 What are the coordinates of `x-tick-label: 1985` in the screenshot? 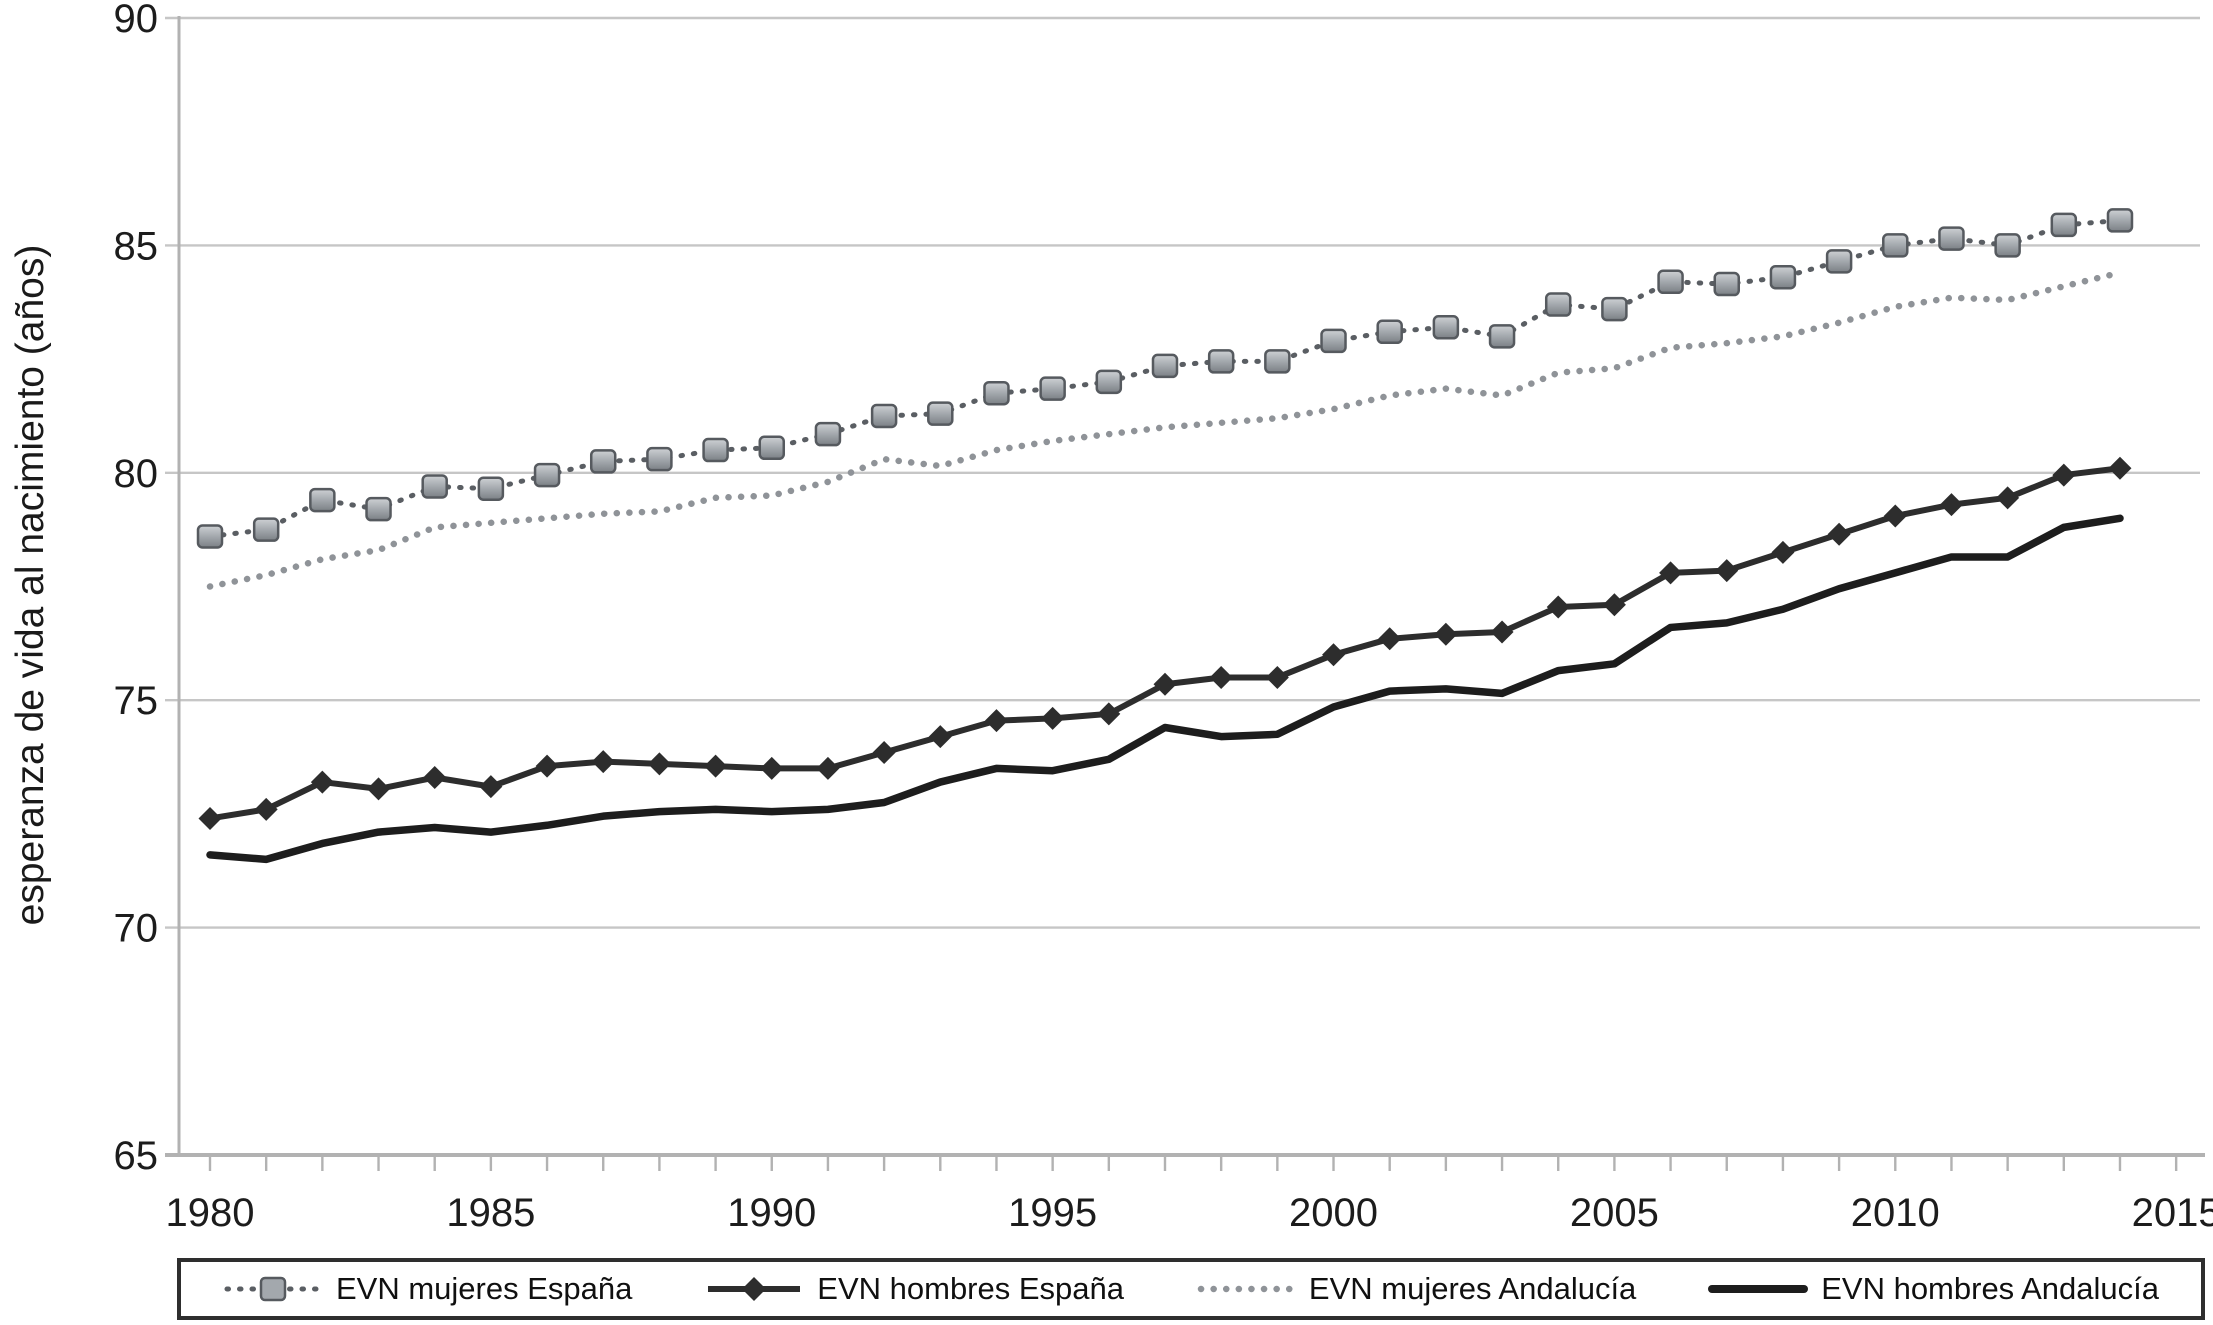 It's located at (490, 1213).